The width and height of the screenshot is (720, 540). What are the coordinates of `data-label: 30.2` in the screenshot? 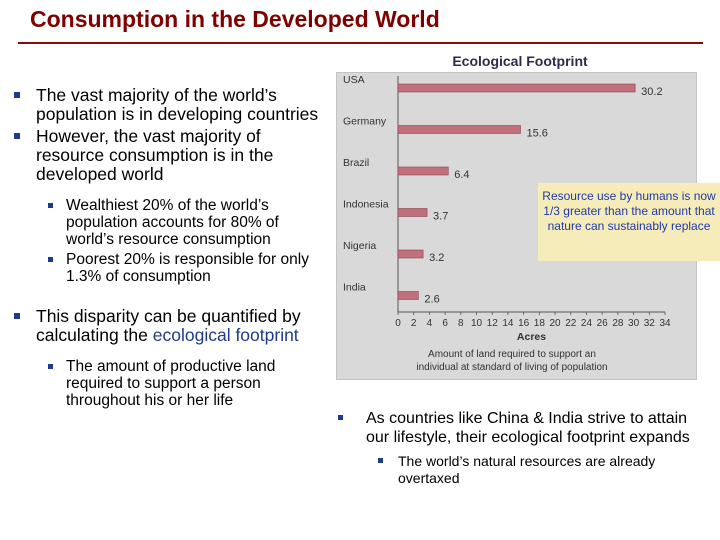 It's located at (651, 92).